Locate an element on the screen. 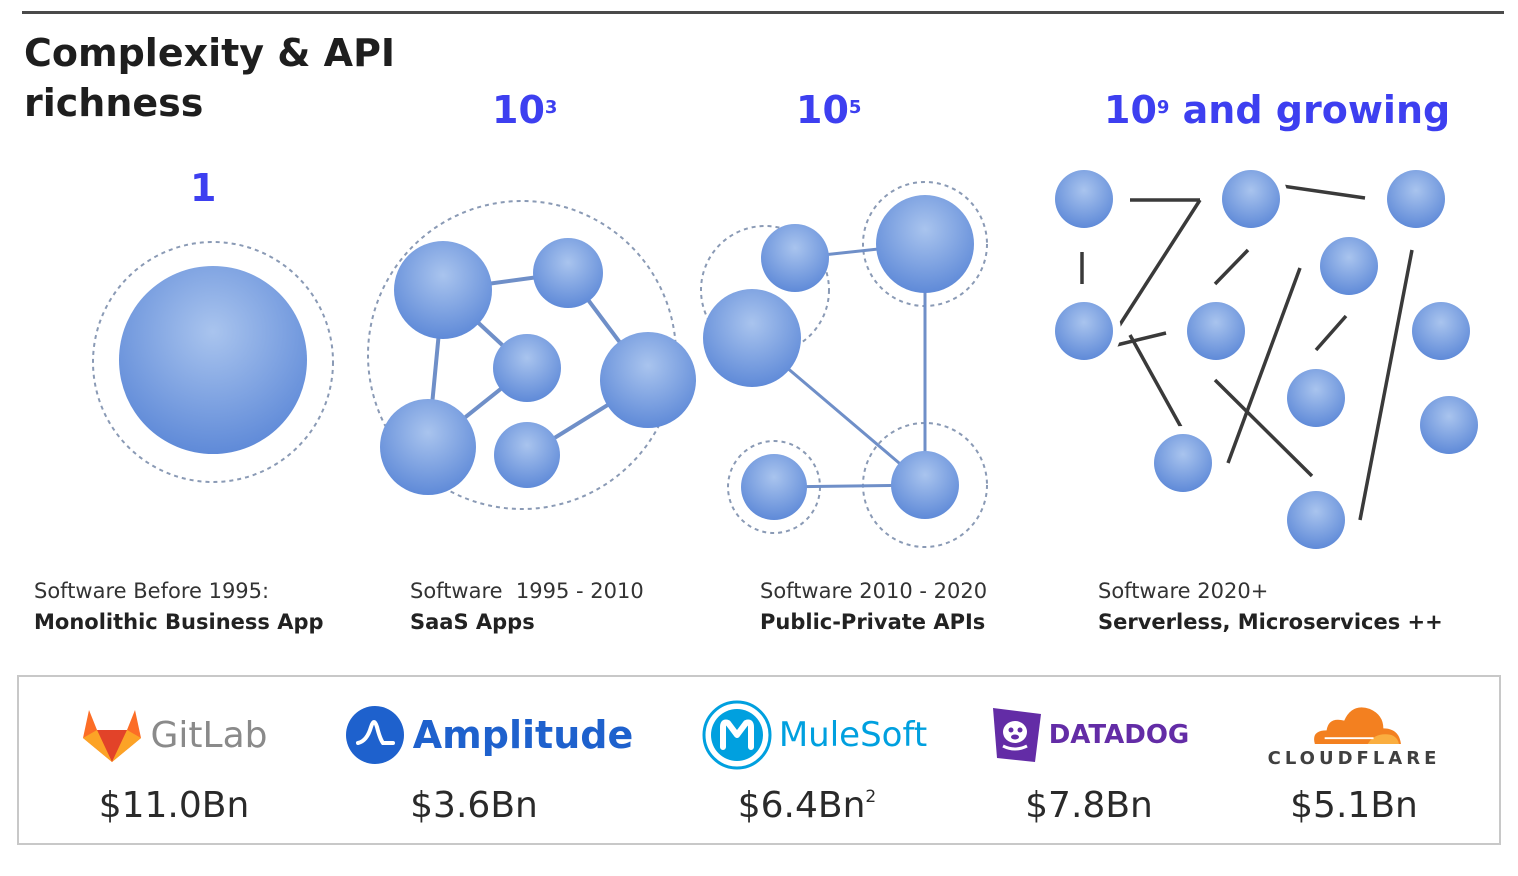 The width and height of the screenshot is (1518, 876). microservices-cluster is located at coordinates (1266, 359).